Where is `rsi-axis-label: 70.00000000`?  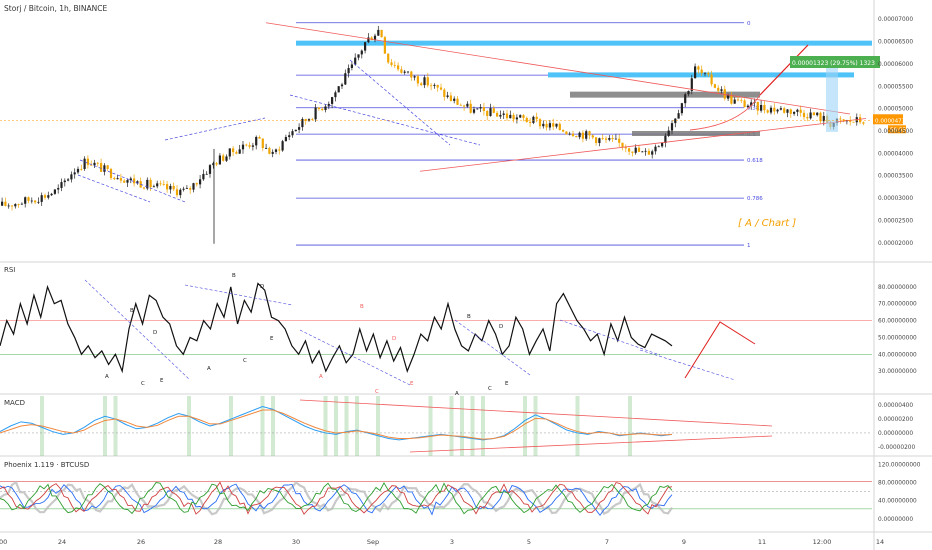
rsi-axis-label: 70.00000000 is located at coordinates (897, 305).